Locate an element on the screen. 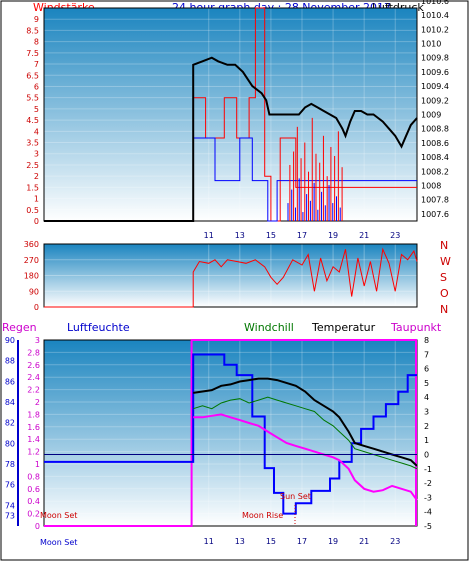 This screenshot has height=566, width=470. panel3-x-tick-label: 19 is located at coordinates (333, 541).